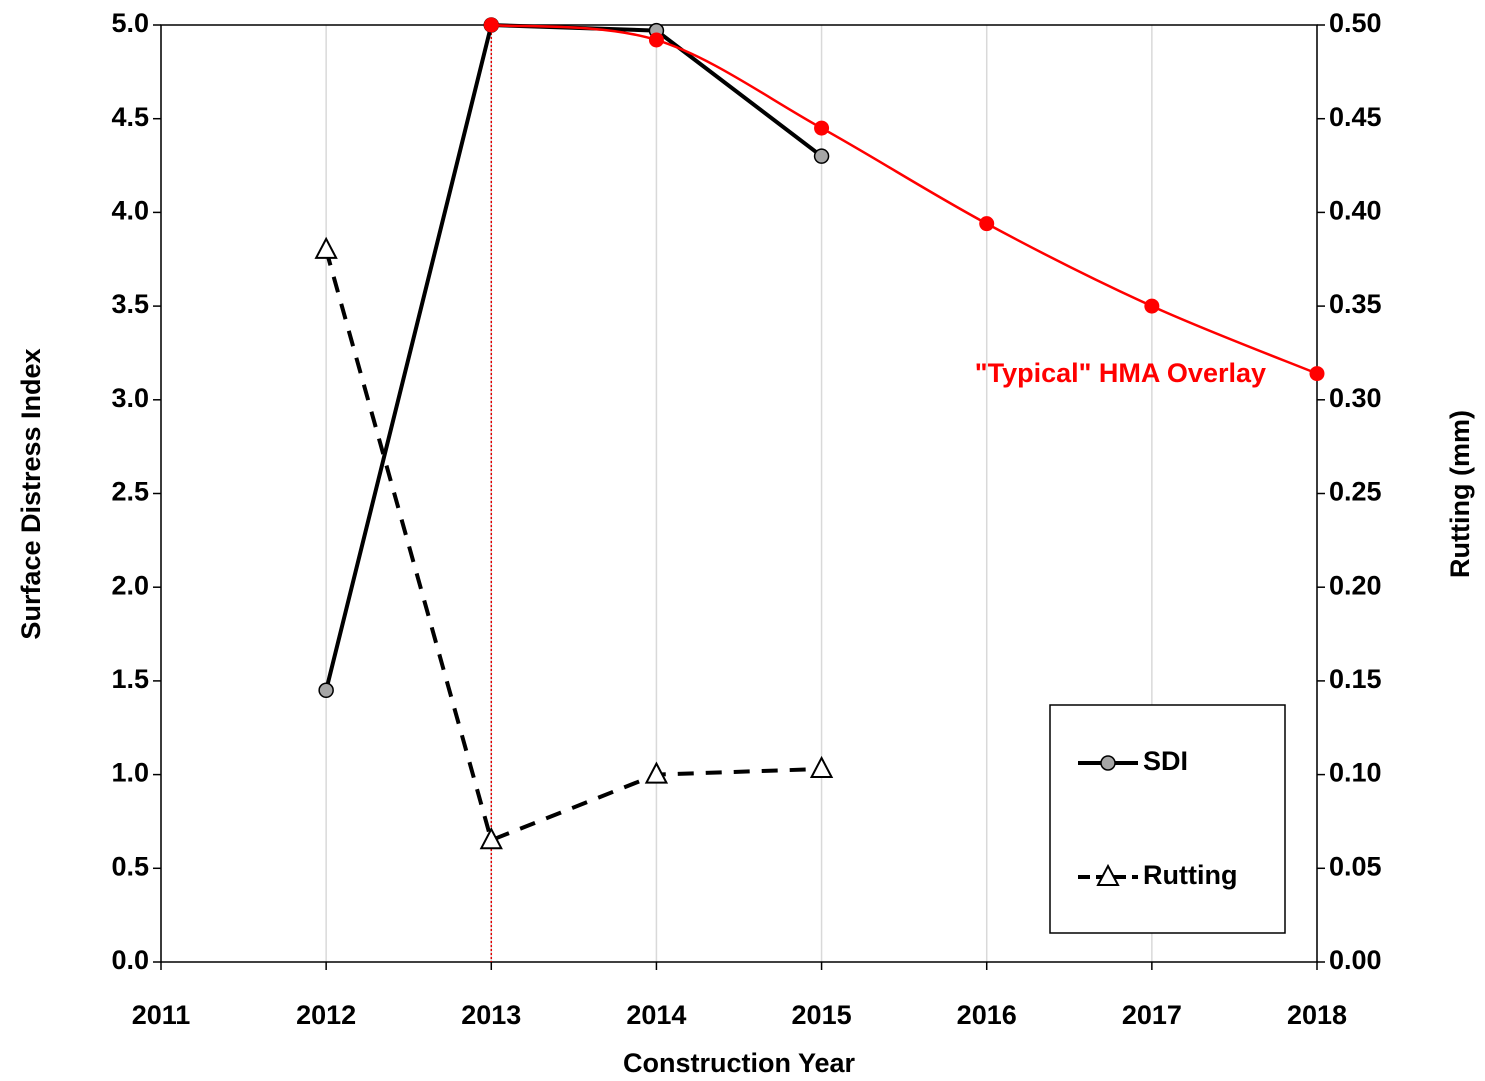  I want to click on y-tick-label: 0.5, so click(130, 866).